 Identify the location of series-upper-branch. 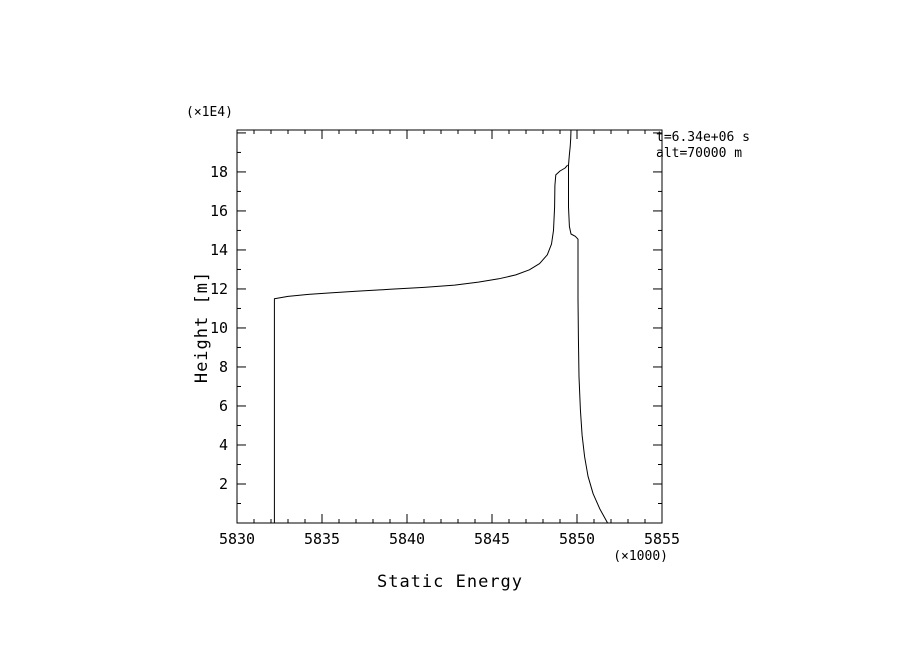
(588, 326).